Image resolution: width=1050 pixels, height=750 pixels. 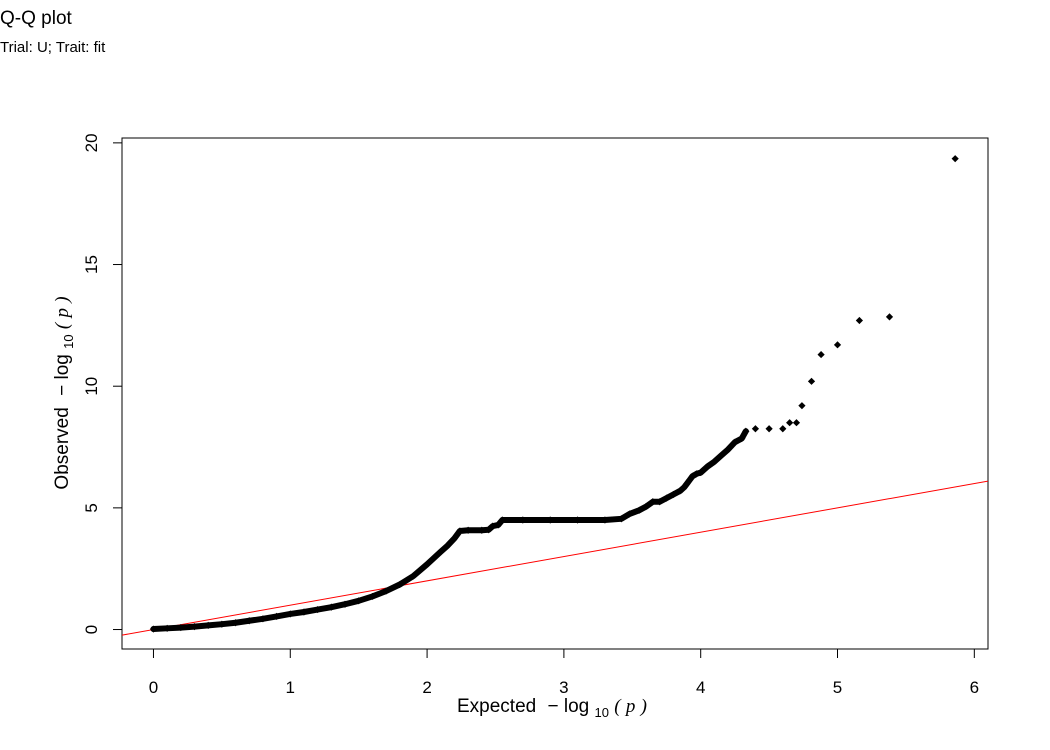 I want to click on x-axis: 0 1 2 3 4 5 6, so click(x=564, y=672).